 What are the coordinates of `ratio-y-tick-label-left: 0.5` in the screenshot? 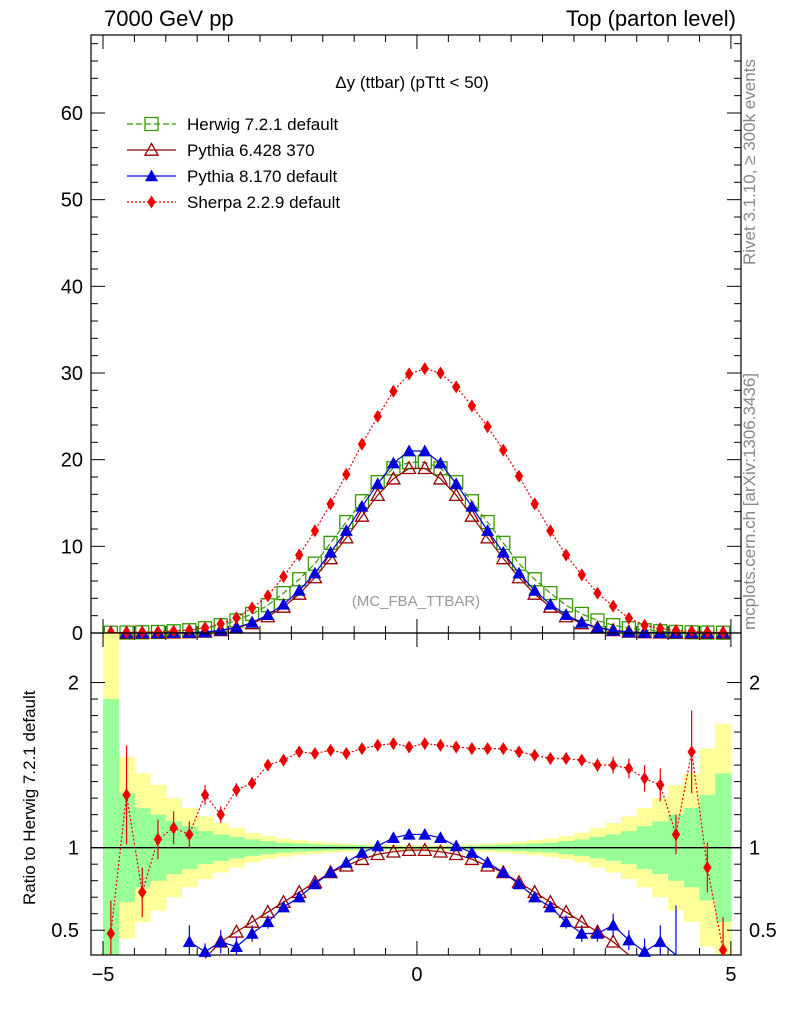 It's located at (65, 931).